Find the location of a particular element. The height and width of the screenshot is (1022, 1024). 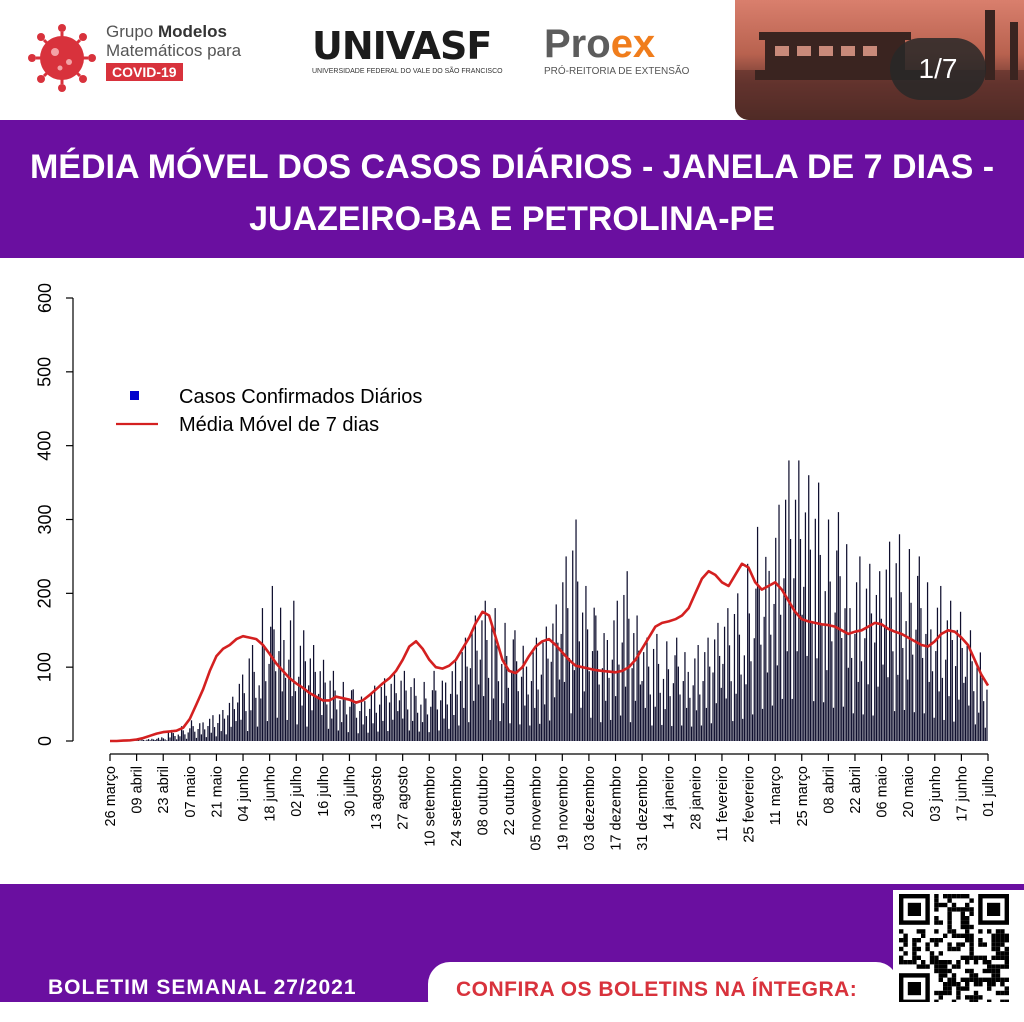

qr-code is located at coordinates (958, 946).